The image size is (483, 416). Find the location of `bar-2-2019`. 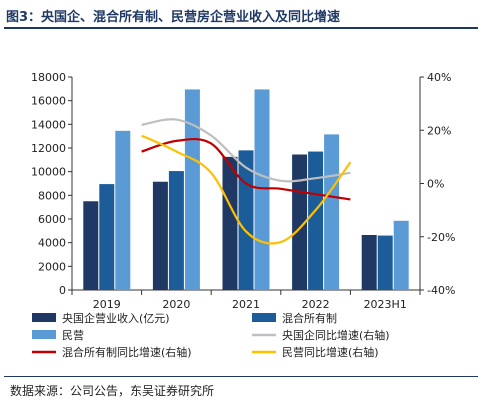

bar-2-2019 is located at coordinates (107, 237).